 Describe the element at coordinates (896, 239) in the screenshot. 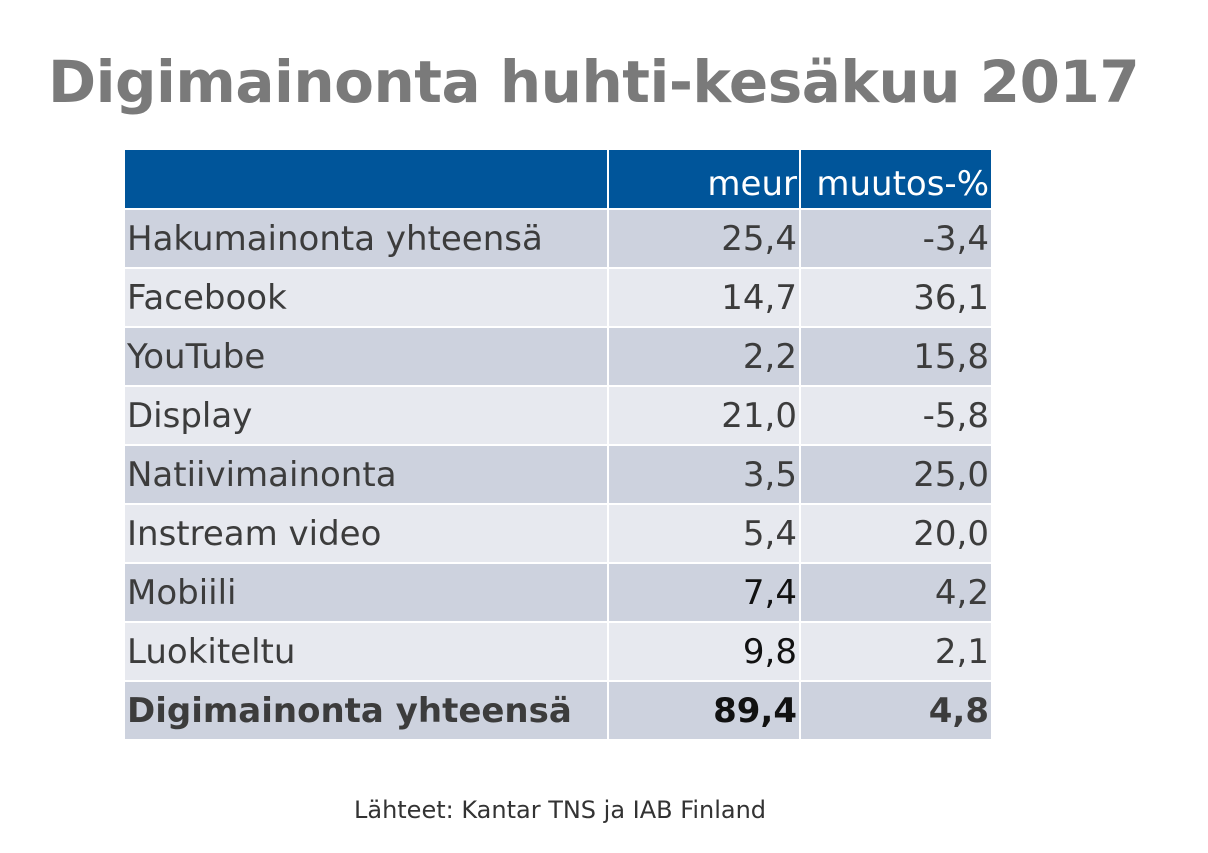

I see `row-change: -3,4` at that location.